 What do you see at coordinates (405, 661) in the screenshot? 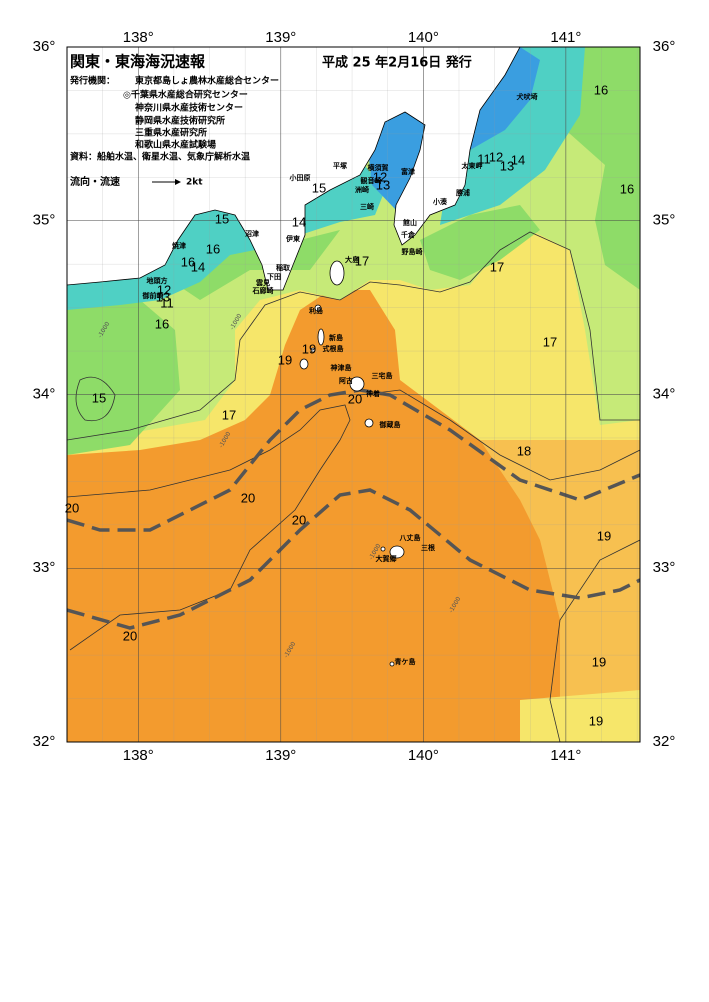
I see `place-name: 青ケ島` at bounding box center [405, 661].